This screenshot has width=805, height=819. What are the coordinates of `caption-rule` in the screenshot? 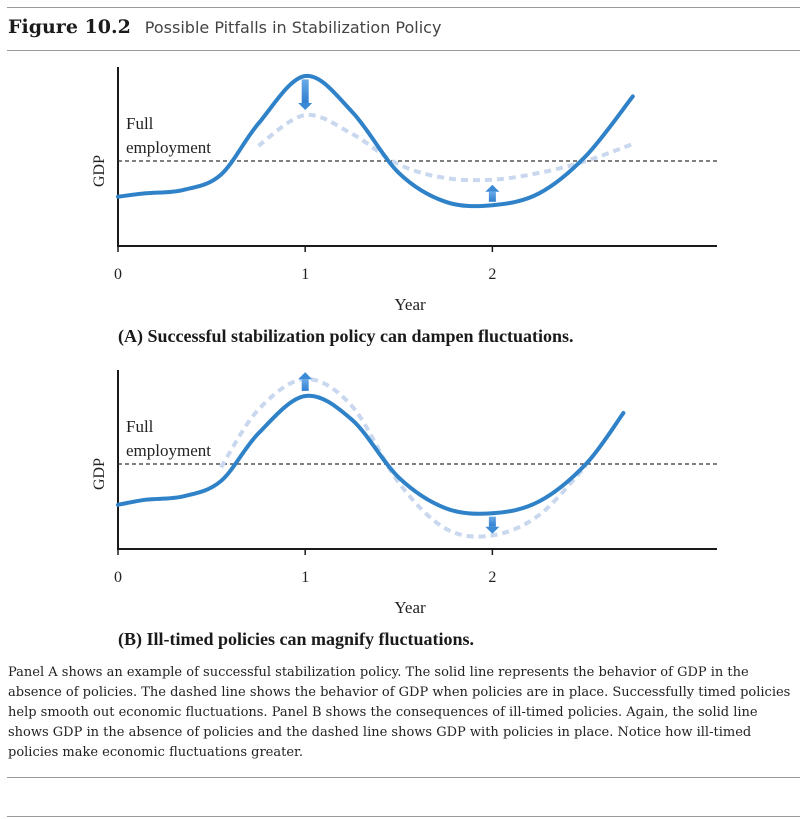 It's located at (403, 777).